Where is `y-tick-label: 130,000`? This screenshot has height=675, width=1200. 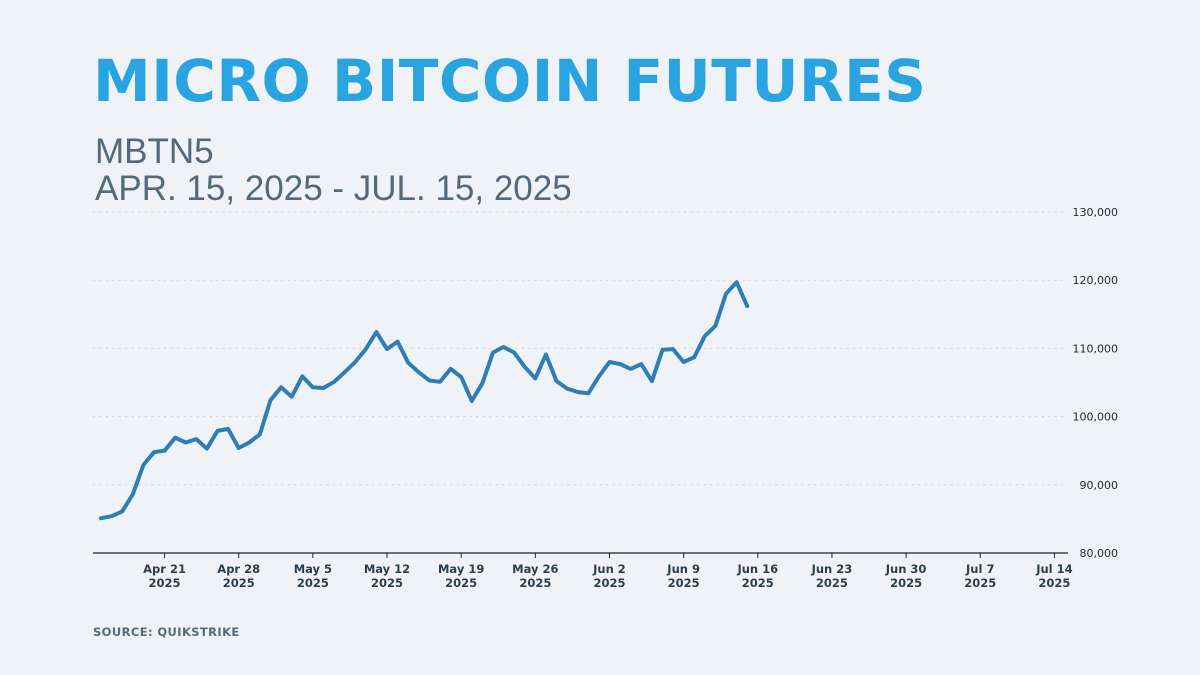 y-tick-label: 130,000 is located at coordinates (1096, 212).